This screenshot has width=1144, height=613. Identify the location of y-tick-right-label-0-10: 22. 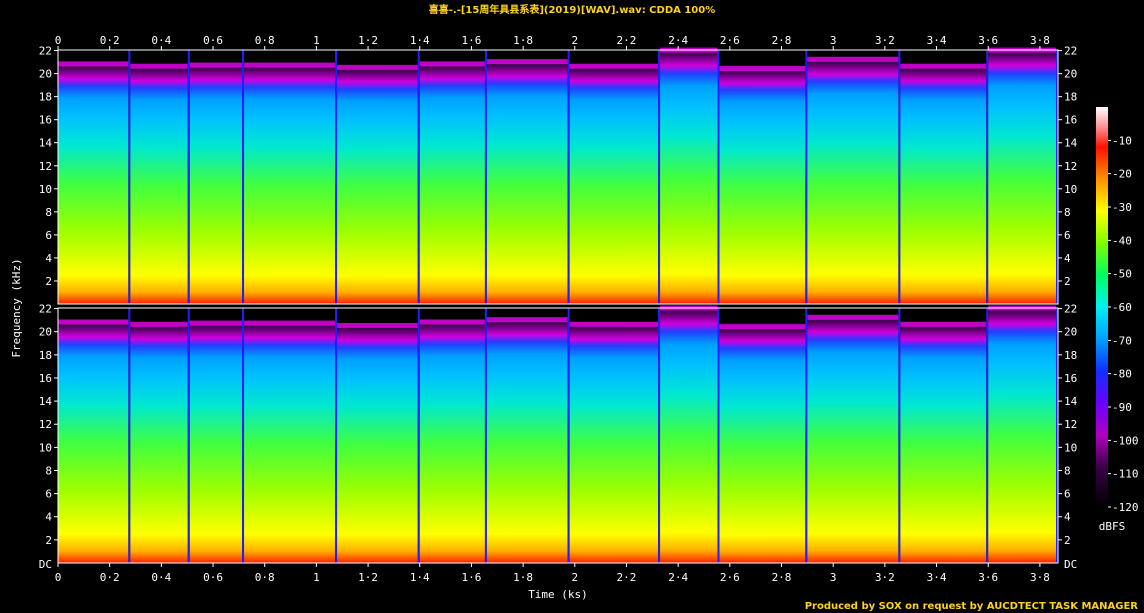
(1070, 51).